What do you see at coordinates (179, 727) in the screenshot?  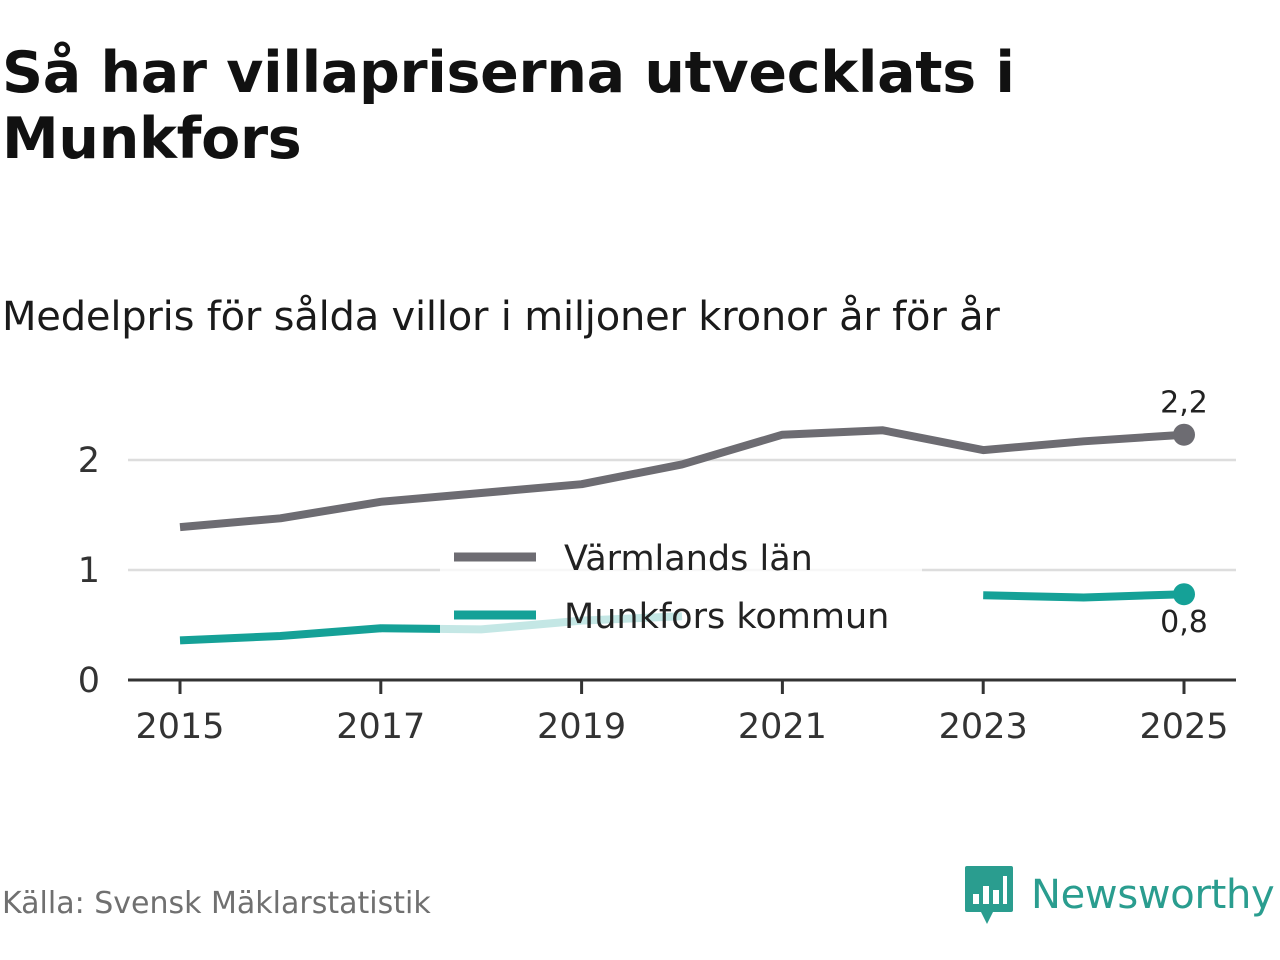 I see `x-tick-label: 2015` at bounding box center [179, 727].